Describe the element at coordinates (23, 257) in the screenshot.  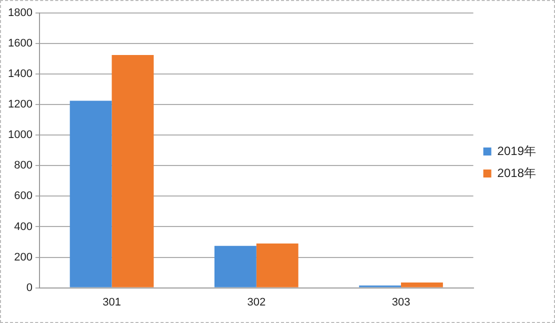
I see `y-tick-label: 200` at that location.